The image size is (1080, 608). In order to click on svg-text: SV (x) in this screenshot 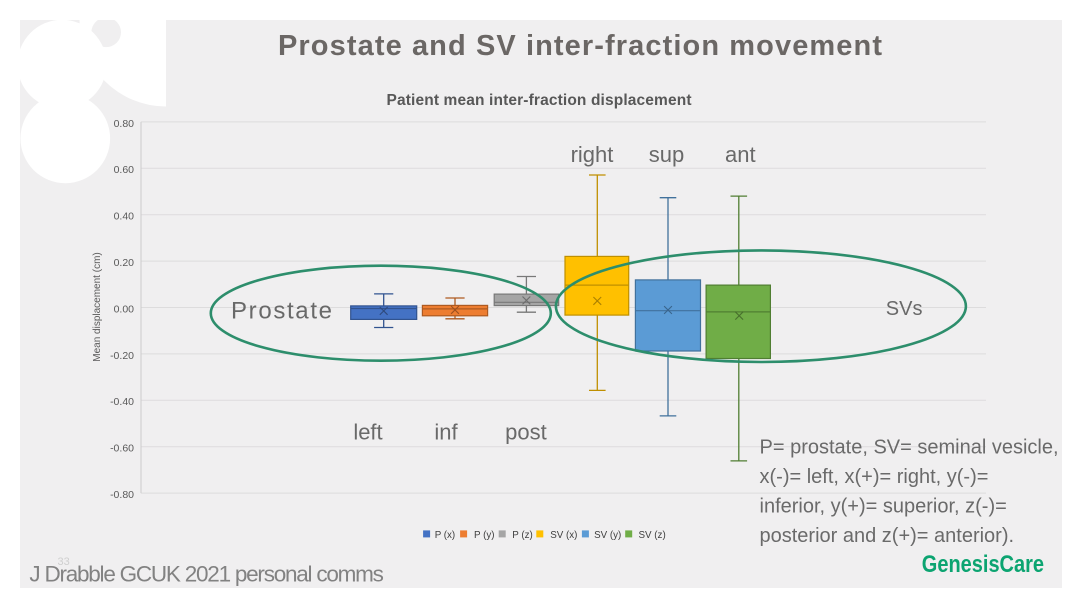, I will do `click(563, 535)`.